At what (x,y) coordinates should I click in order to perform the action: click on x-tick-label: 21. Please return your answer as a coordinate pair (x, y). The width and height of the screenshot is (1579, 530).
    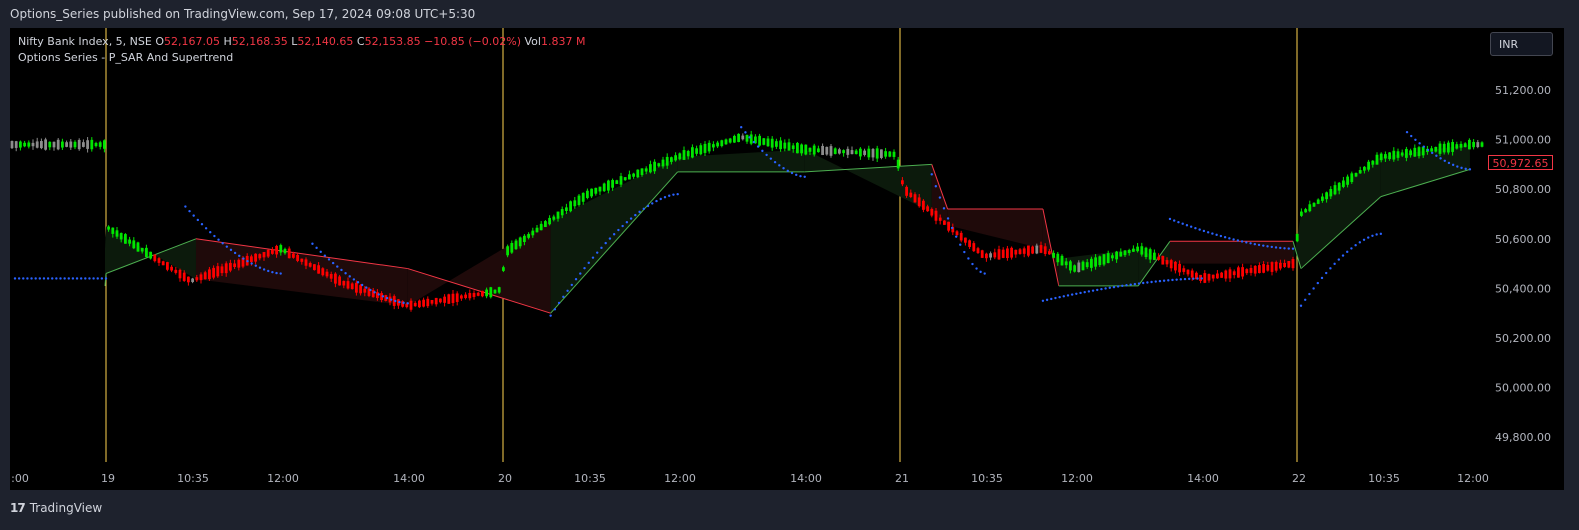
    Looking at the image, I should click on (902, 478).